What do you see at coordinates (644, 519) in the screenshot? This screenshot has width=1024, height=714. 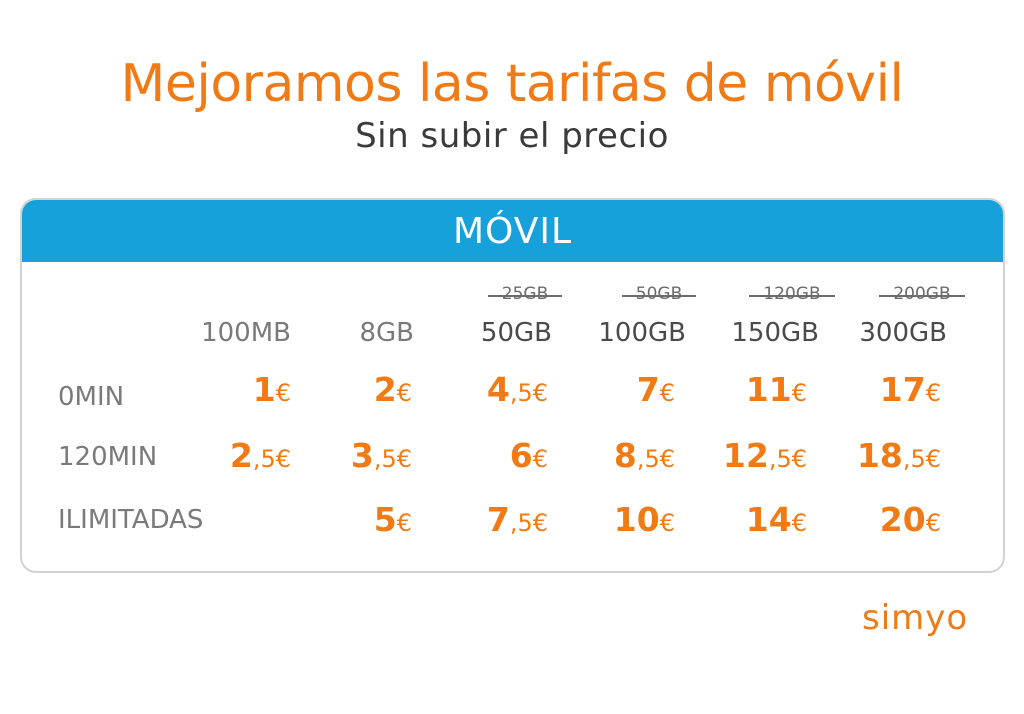 I see `price-cell: 10€` at bounding box center [644, 519].